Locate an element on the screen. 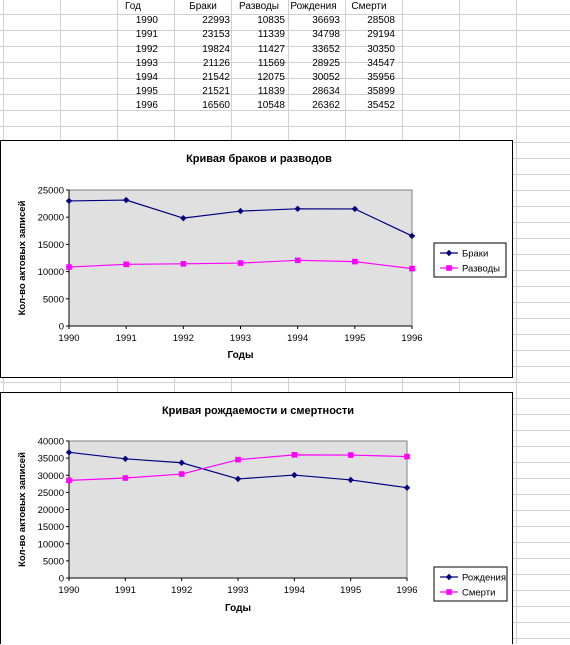  table-cell: 1991 is located at coordinates (146, 35).